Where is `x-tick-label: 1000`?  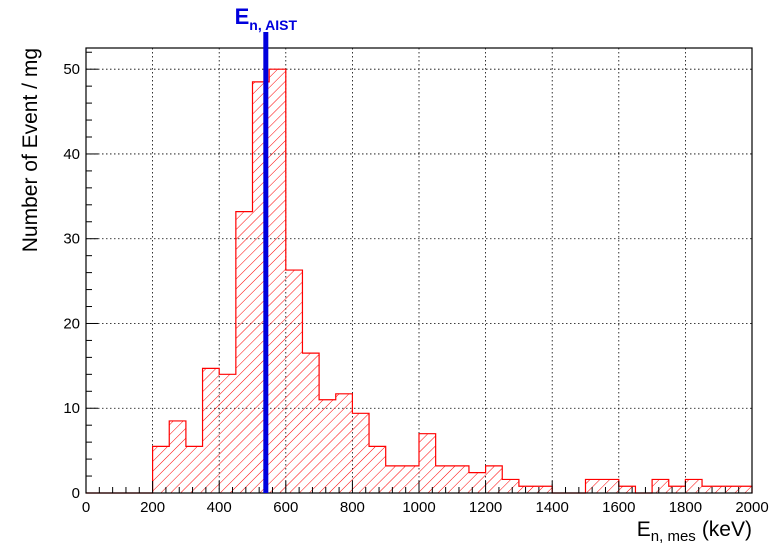 x-tick-label: 1000 is located at coordinates (418, 507).